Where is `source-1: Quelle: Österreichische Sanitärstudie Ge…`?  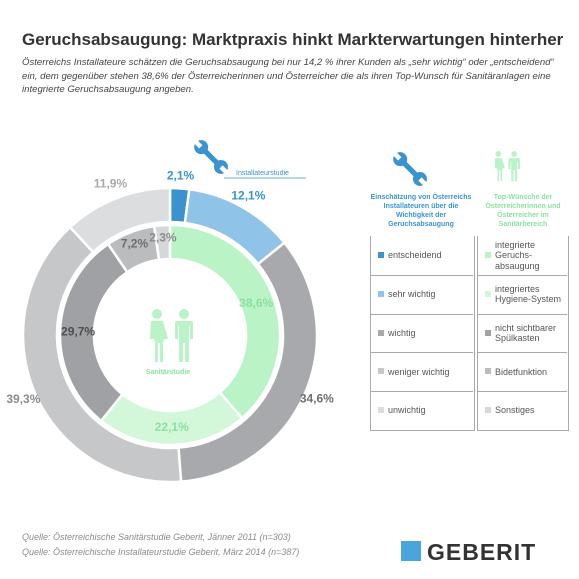 source-1: Quelle: Österreichische Sanitärstudie Ge… is located at coordinates (156, 537).